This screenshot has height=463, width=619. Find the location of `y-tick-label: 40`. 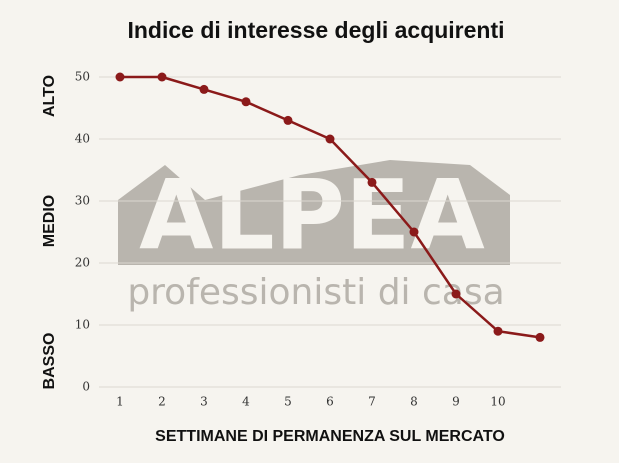

y-tick-label: 40 is located at coordinates (82, 139).